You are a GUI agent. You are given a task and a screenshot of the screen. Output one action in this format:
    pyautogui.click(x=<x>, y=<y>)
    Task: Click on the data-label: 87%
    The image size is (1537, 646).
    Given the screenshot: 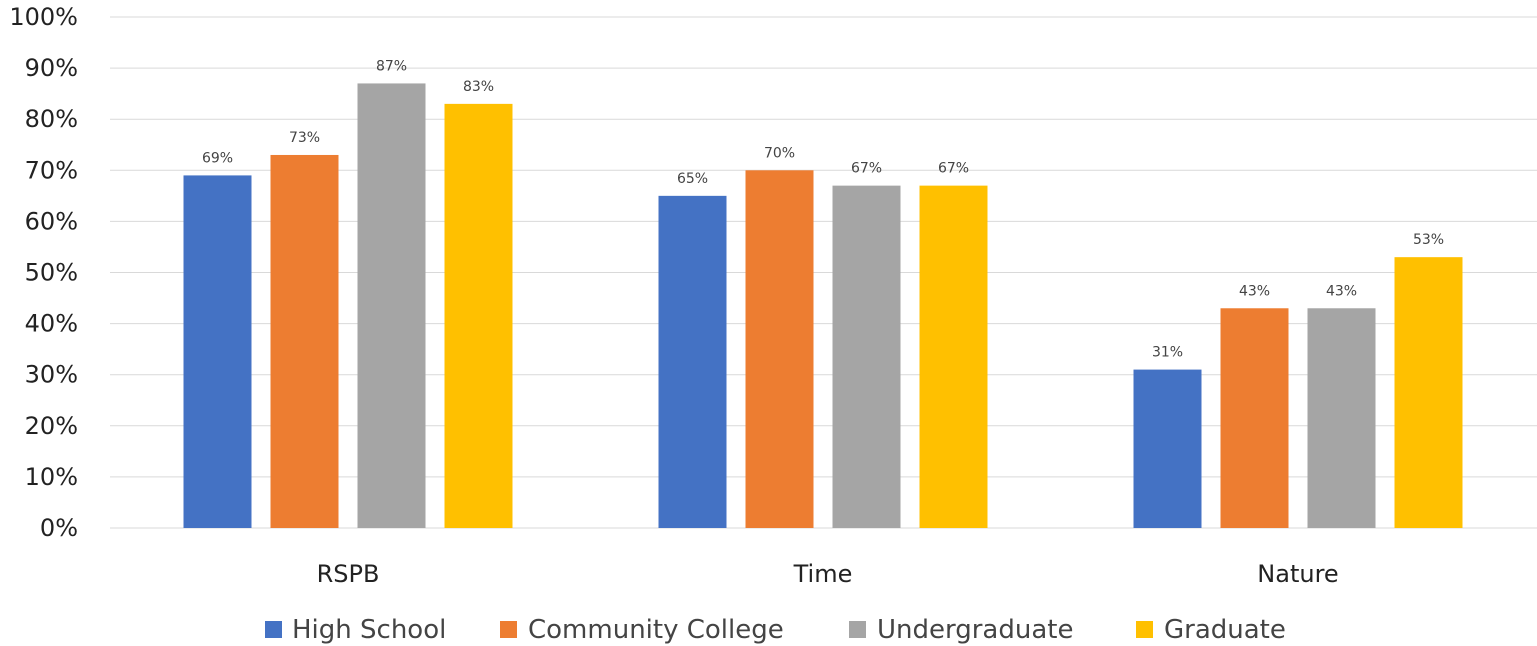 What is the action you would take?
    pyautogui.click(x=391, y=66)
    